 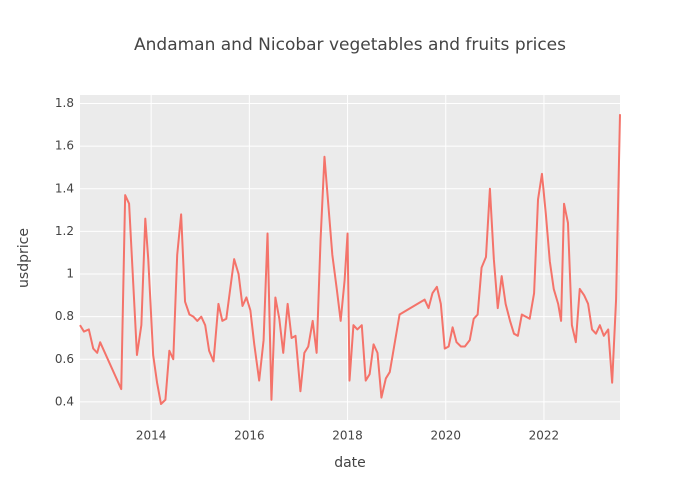 I want to click on x-tick-label: 2014, so click(x=151, y=436).